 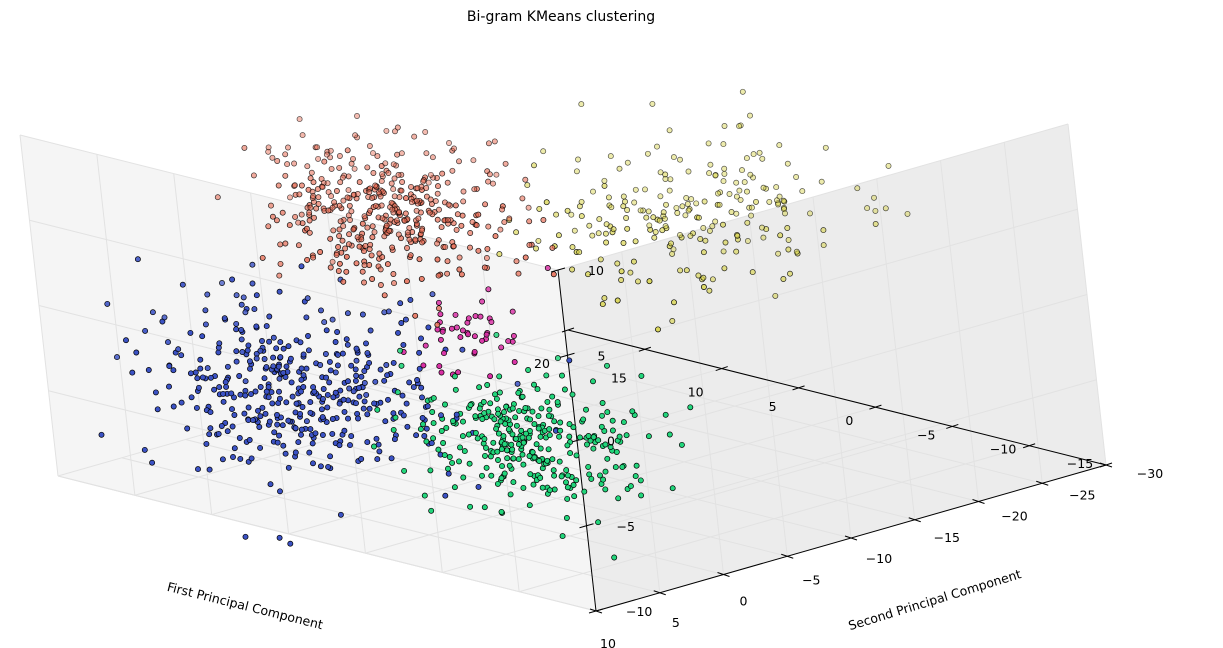 What do you see at coordinates (626, 526) in the screenshot?
I see `z-tick-label: −5` at bounding box center [626, 526].